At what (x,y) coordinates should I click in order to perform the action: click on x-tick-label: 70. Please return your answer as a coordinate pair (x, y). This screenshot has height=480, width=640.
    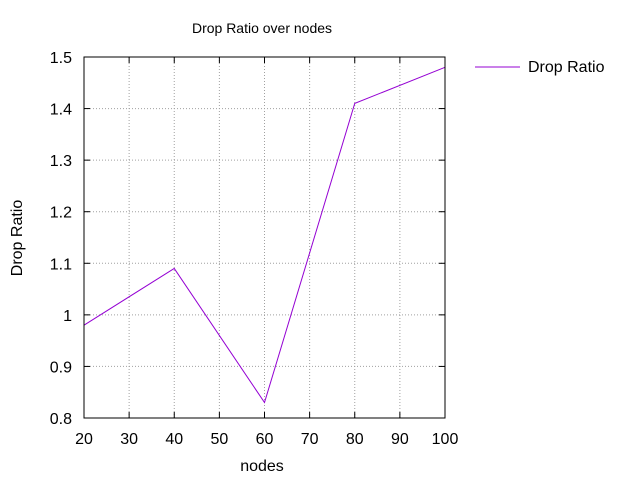
    Looking at the image, I should click on (310, 439).